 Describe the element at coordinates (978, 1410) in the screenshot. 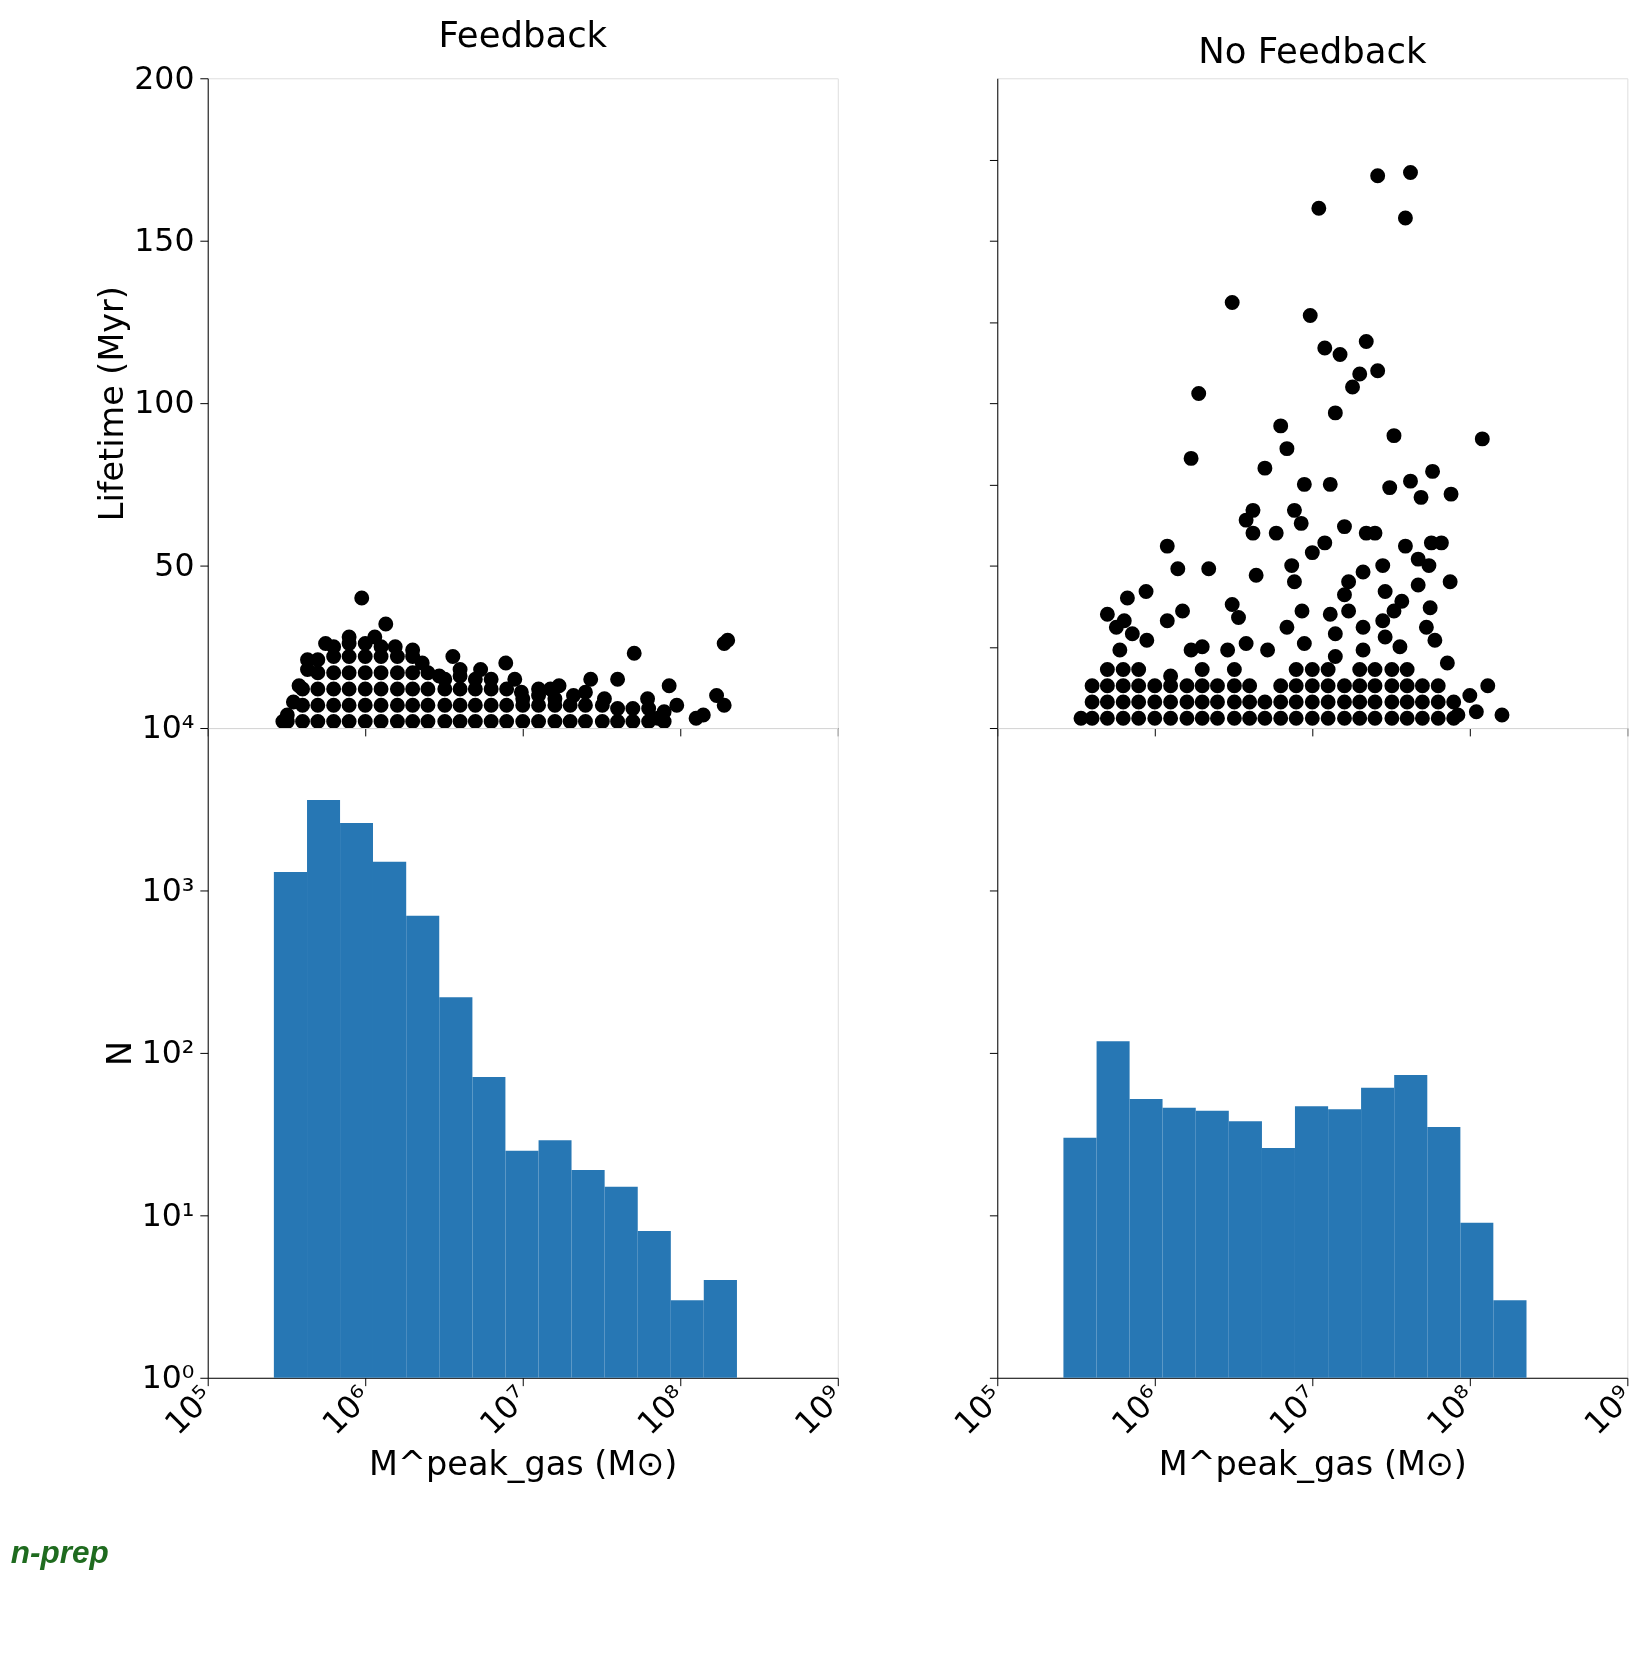

I see `x-tick-label: 10⁵` at that location.